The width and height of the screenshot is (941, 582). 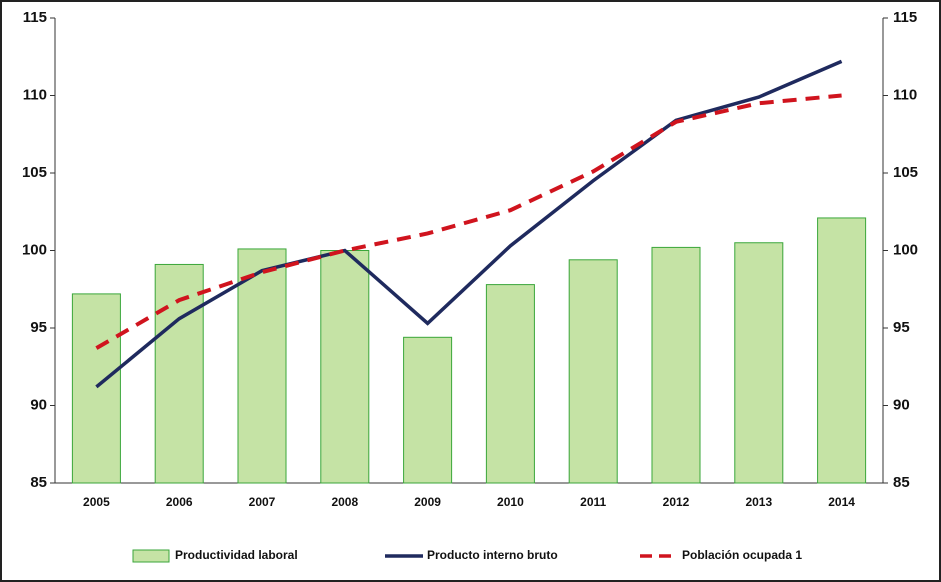 I want to click on y2-tick-label: 90, so click(x=901, y=404).